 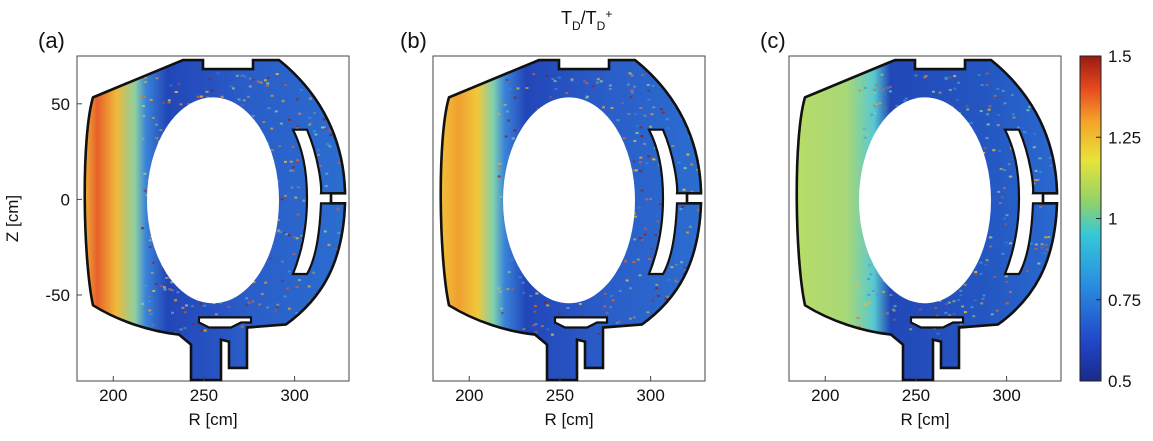 What do you see at coordinates (1124, 300) in the screenshot?
I see `colorbar-tick-label: 0.75` at bounding box center [1124, 300].